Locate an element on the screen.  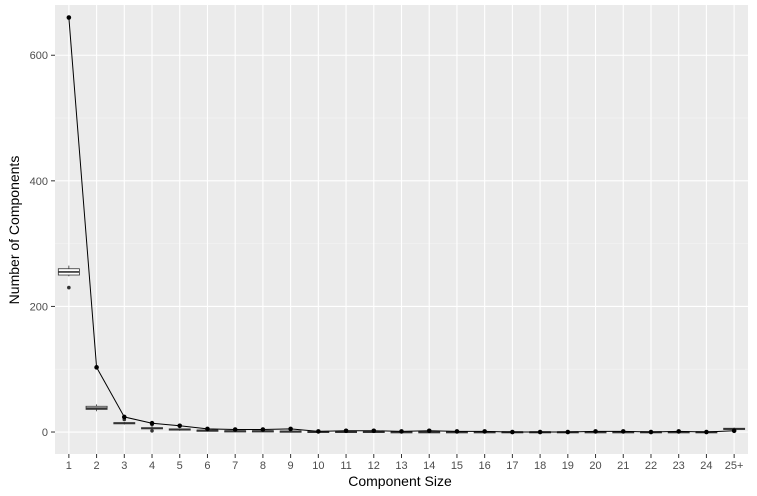
y-tick-label: 600 is located at coordinates (39, 56).